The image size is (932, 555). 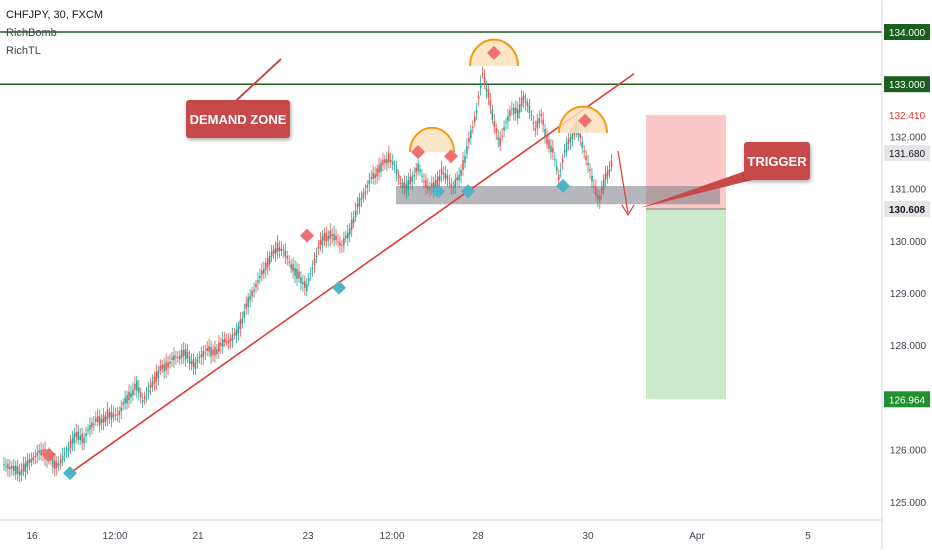 I want to click on indicator-richbomb: RichBomb, so click(x=31, y=33).